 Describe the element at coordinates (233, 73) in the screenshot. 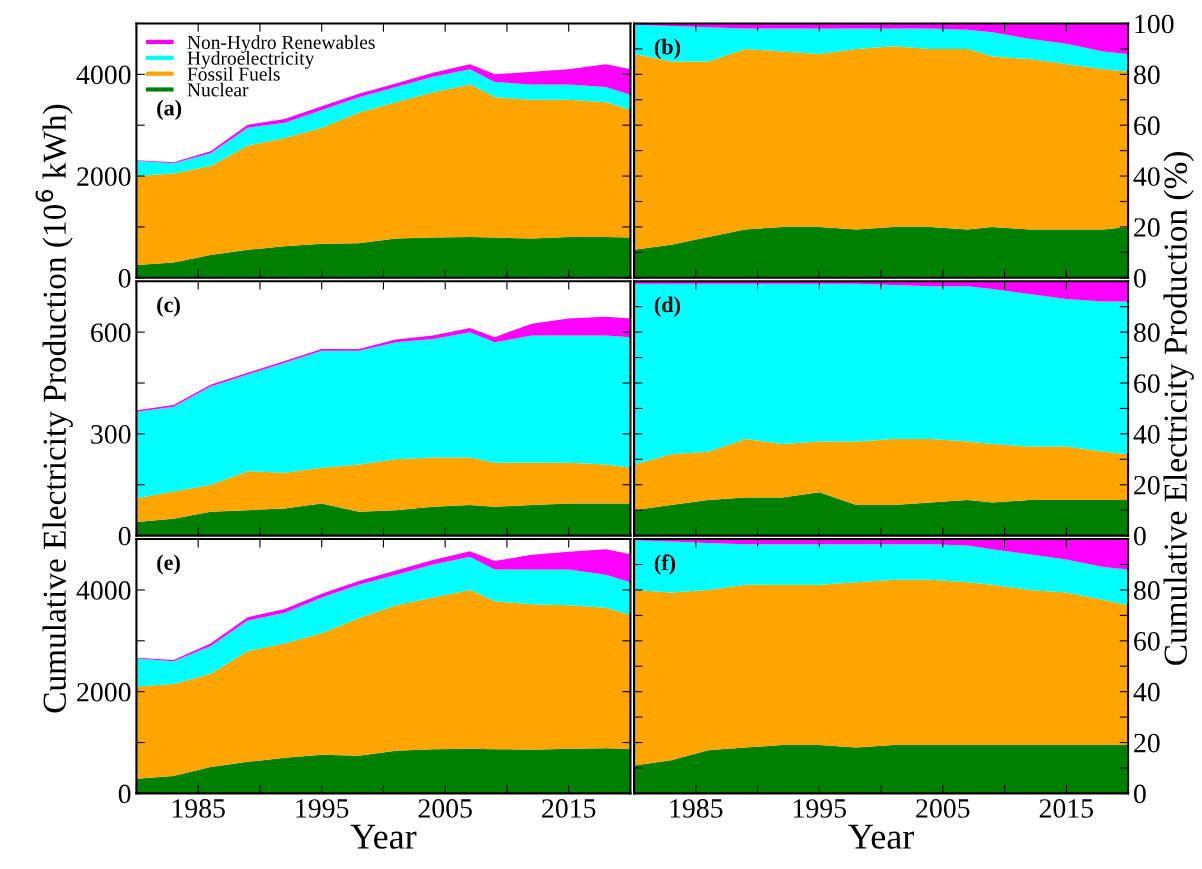

I see `legend-label: Fossil Fuels` at that location.